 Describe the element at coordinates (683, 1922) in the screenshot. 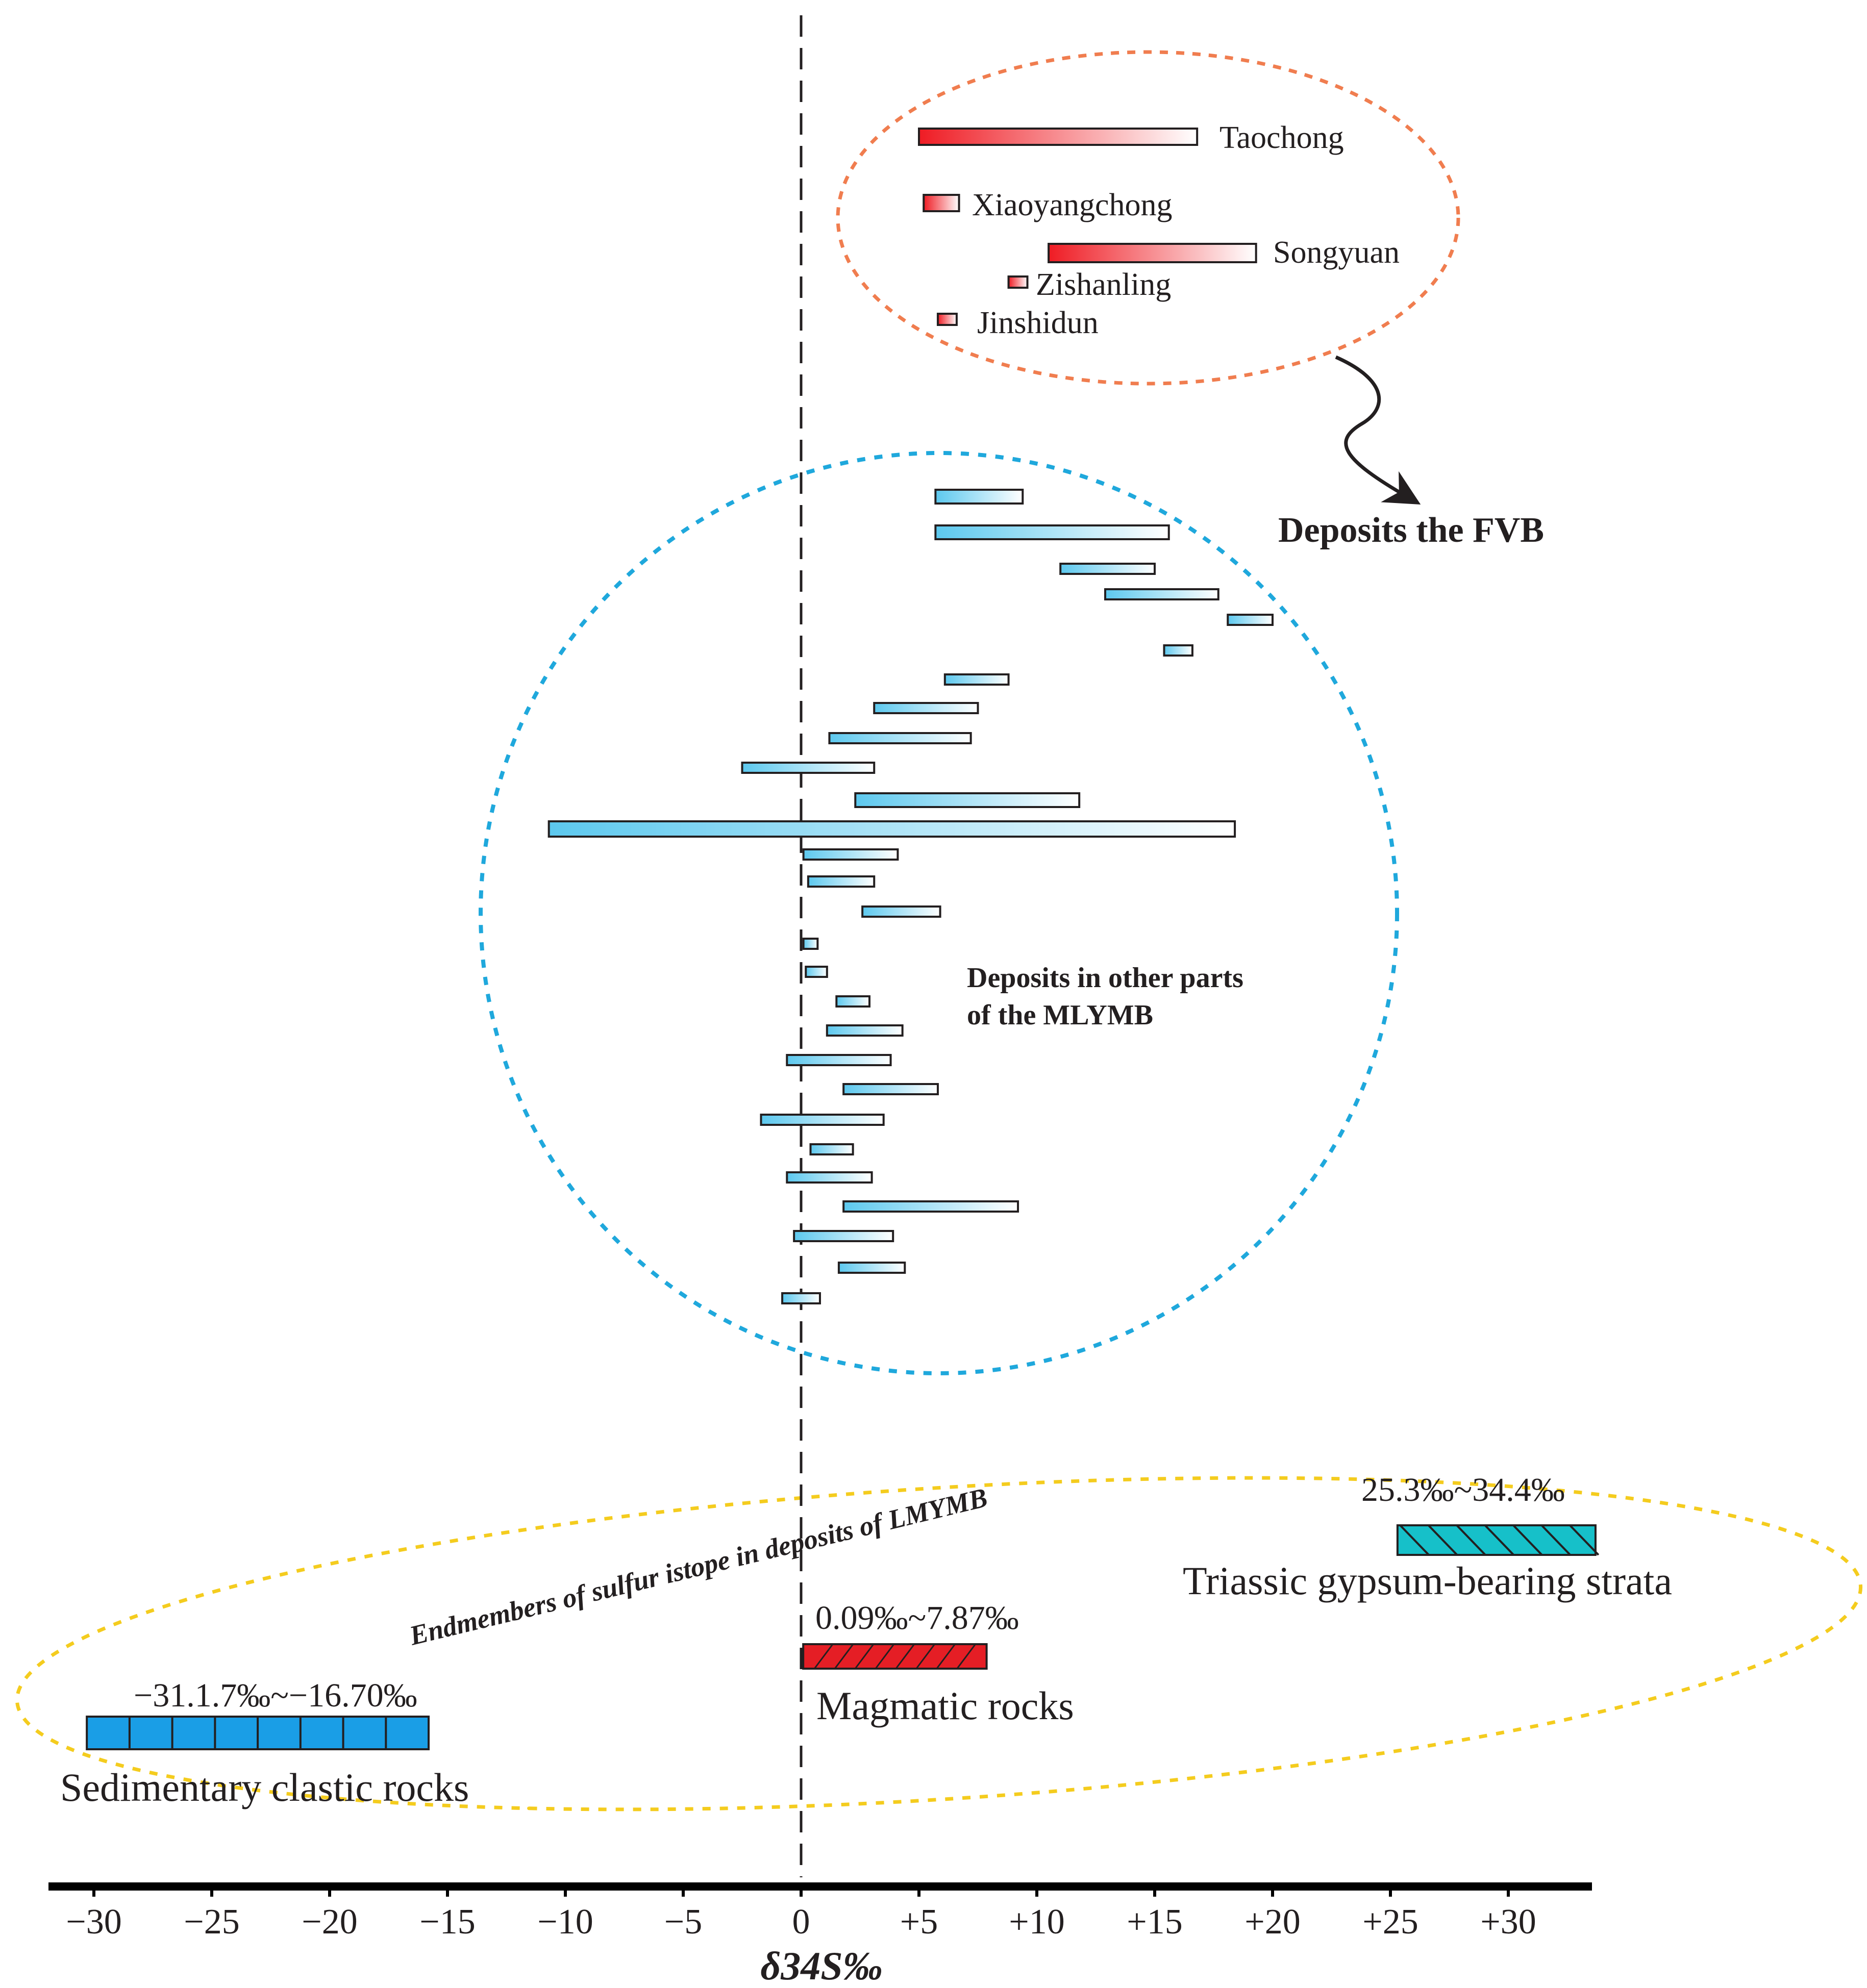

I see `x-axis-tick-label: −5` at that location.